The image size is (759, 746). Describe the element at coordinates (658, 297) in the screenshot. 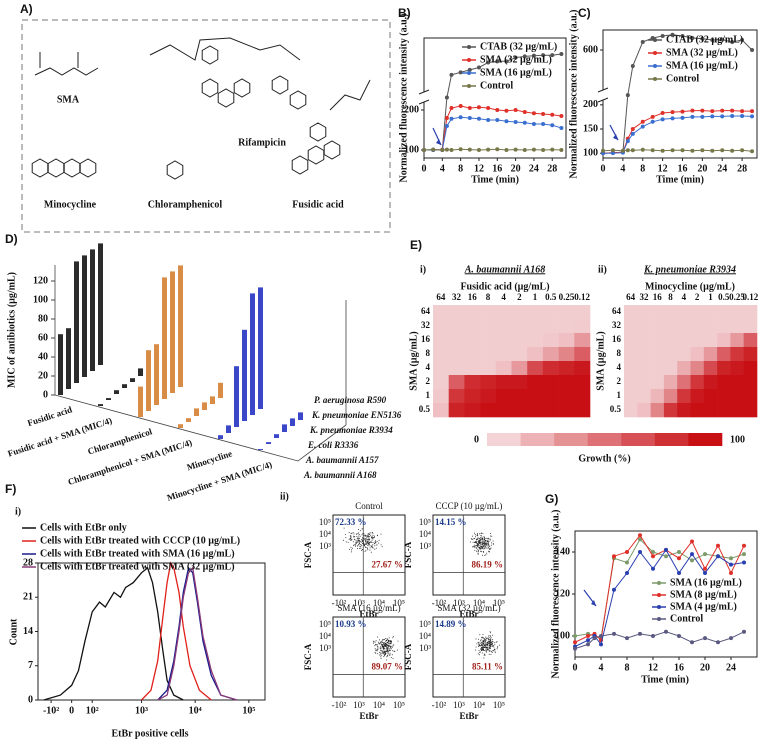

I see `column-label: 16` at that location.